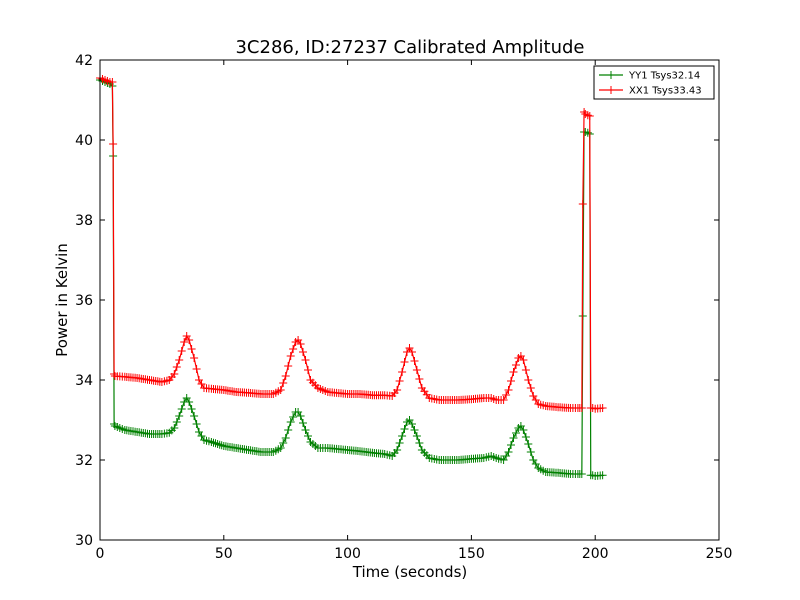  What do you see at coordinates (719, 554) in the screenshot?
I see `x-tick-label: 250` at bounding box center [719, 554].